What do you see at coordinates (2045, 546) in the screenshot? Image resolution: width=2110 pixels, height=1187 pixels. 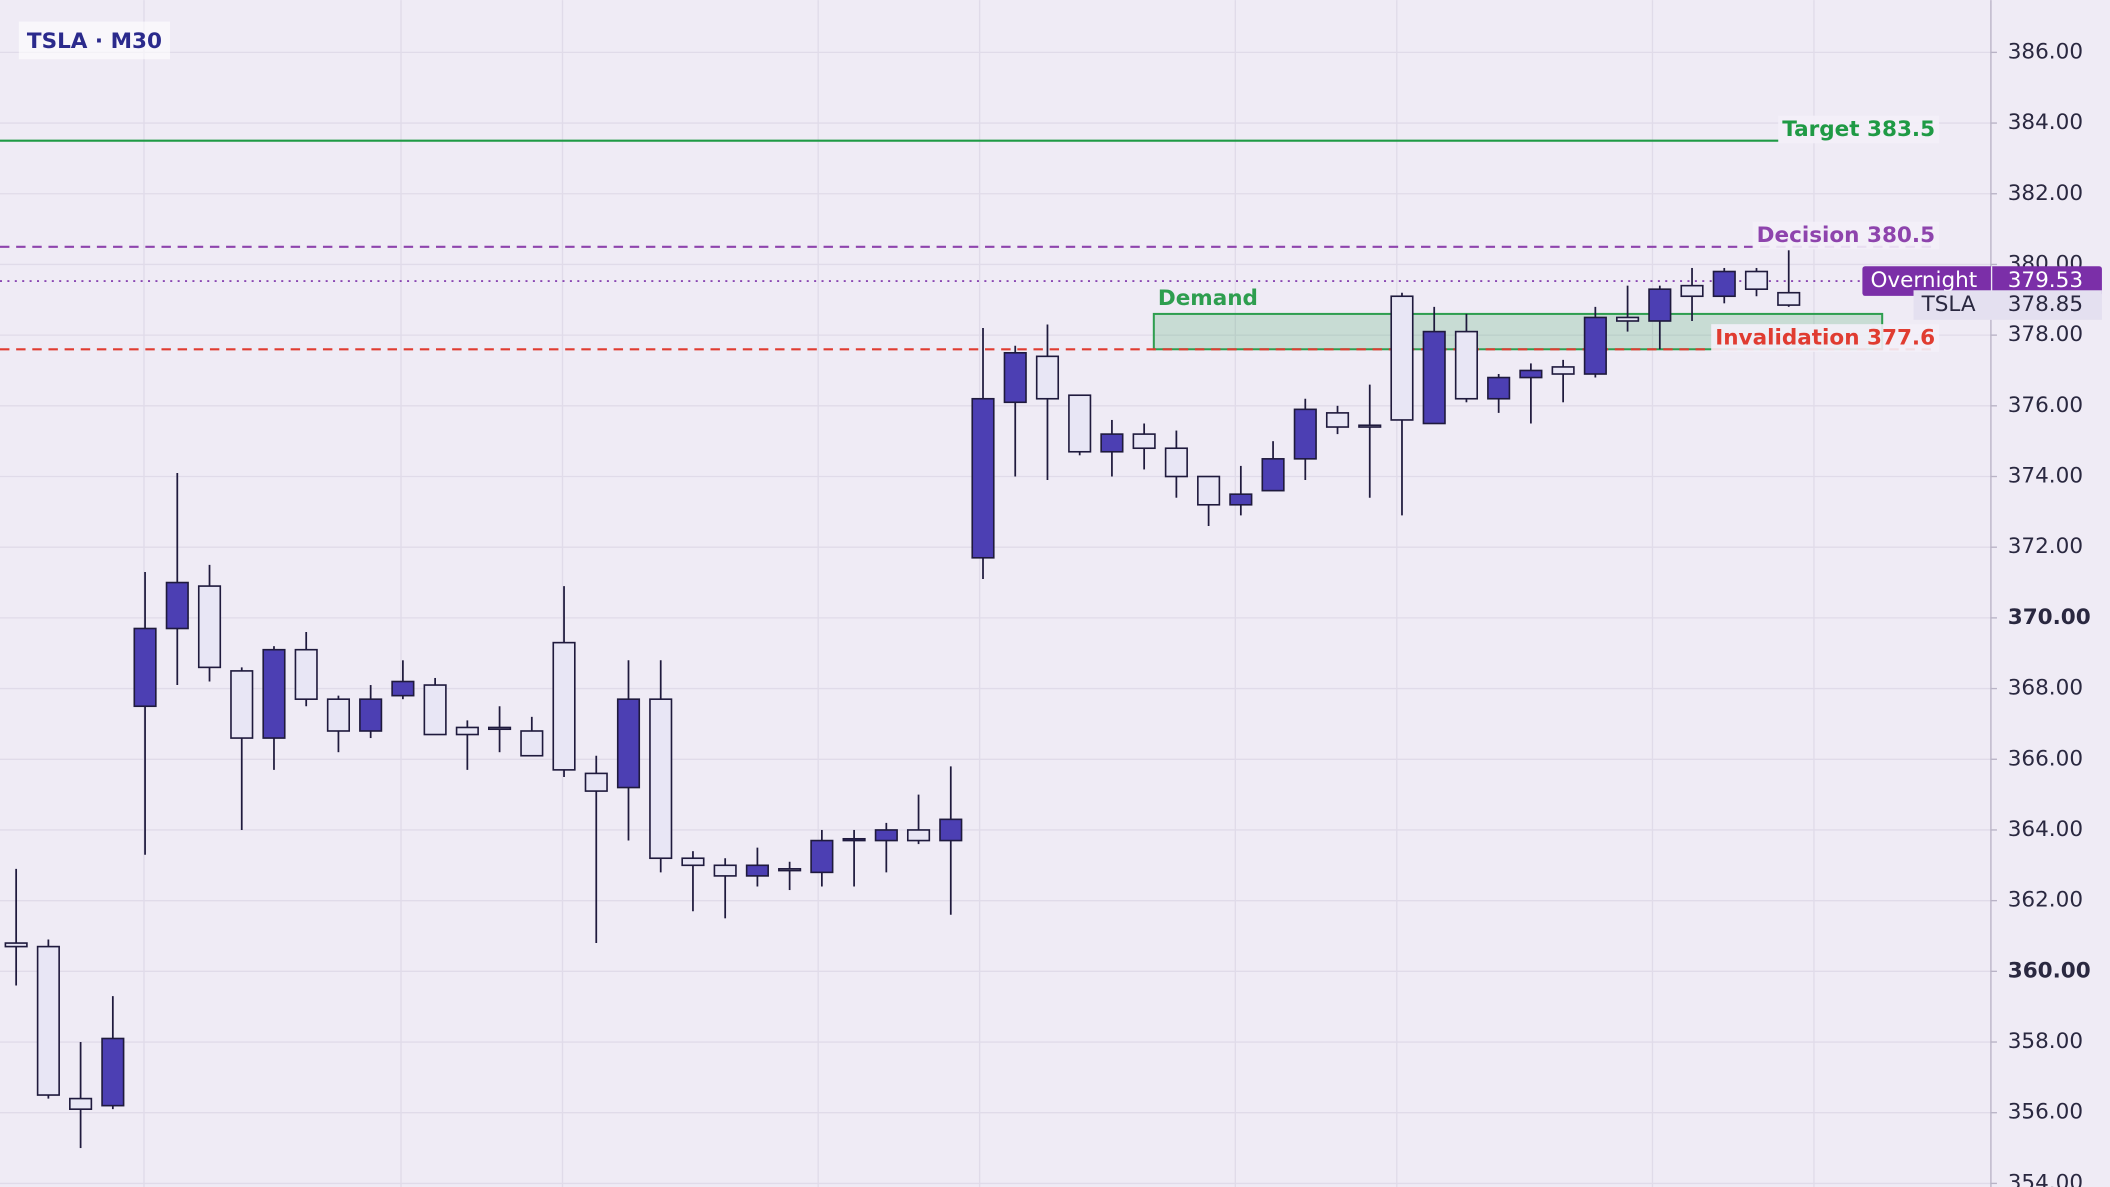 I see `y-tick-label: 372.00` at bounding box center [2045, 546].